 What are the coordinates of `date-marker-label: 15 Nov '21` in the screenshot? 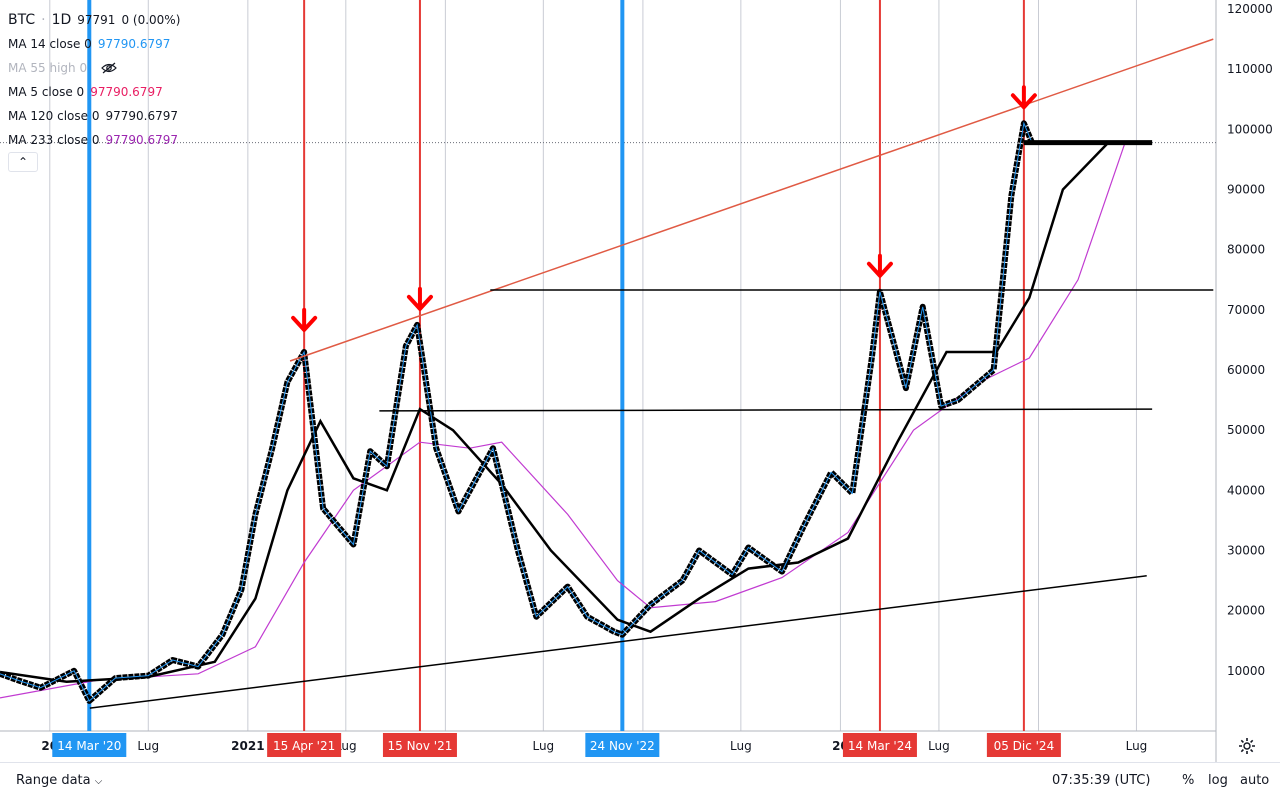 It's located at (419, 746).